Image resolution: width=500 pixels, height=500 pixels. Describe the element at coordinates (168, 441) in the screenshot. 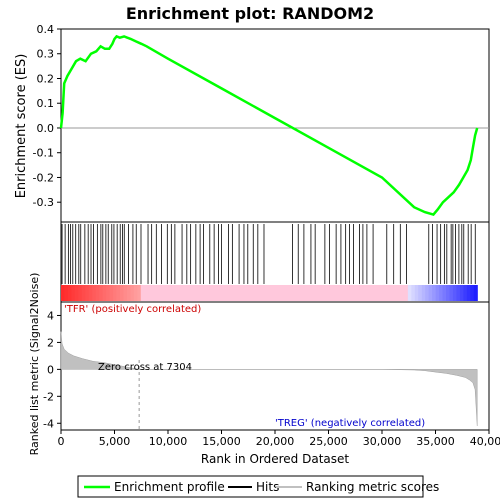

I see `x-tick-label: 10,000` at that location.